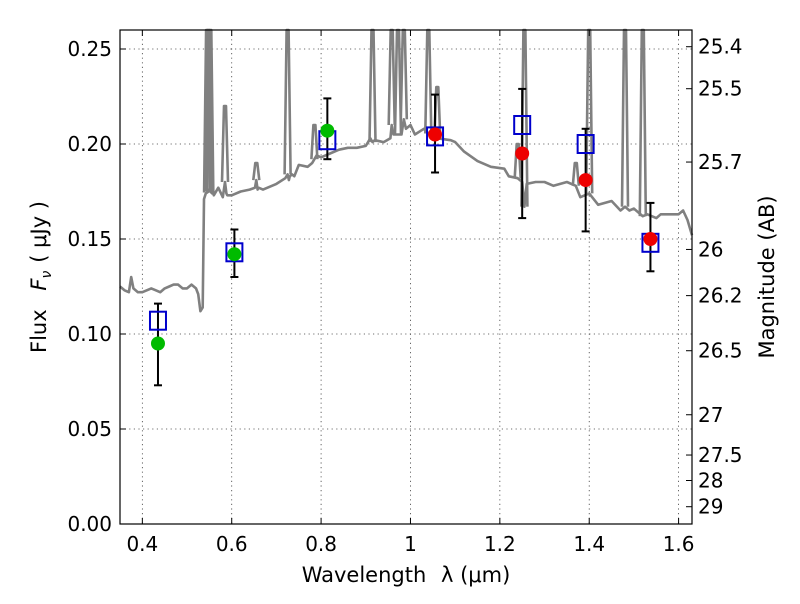 The width and height of the screenshot is (800, 604). What do you see at coordinates (500, 544) in the screenshot?
I see `x-tick-label: 1.2` at bounding box center [500, 544].